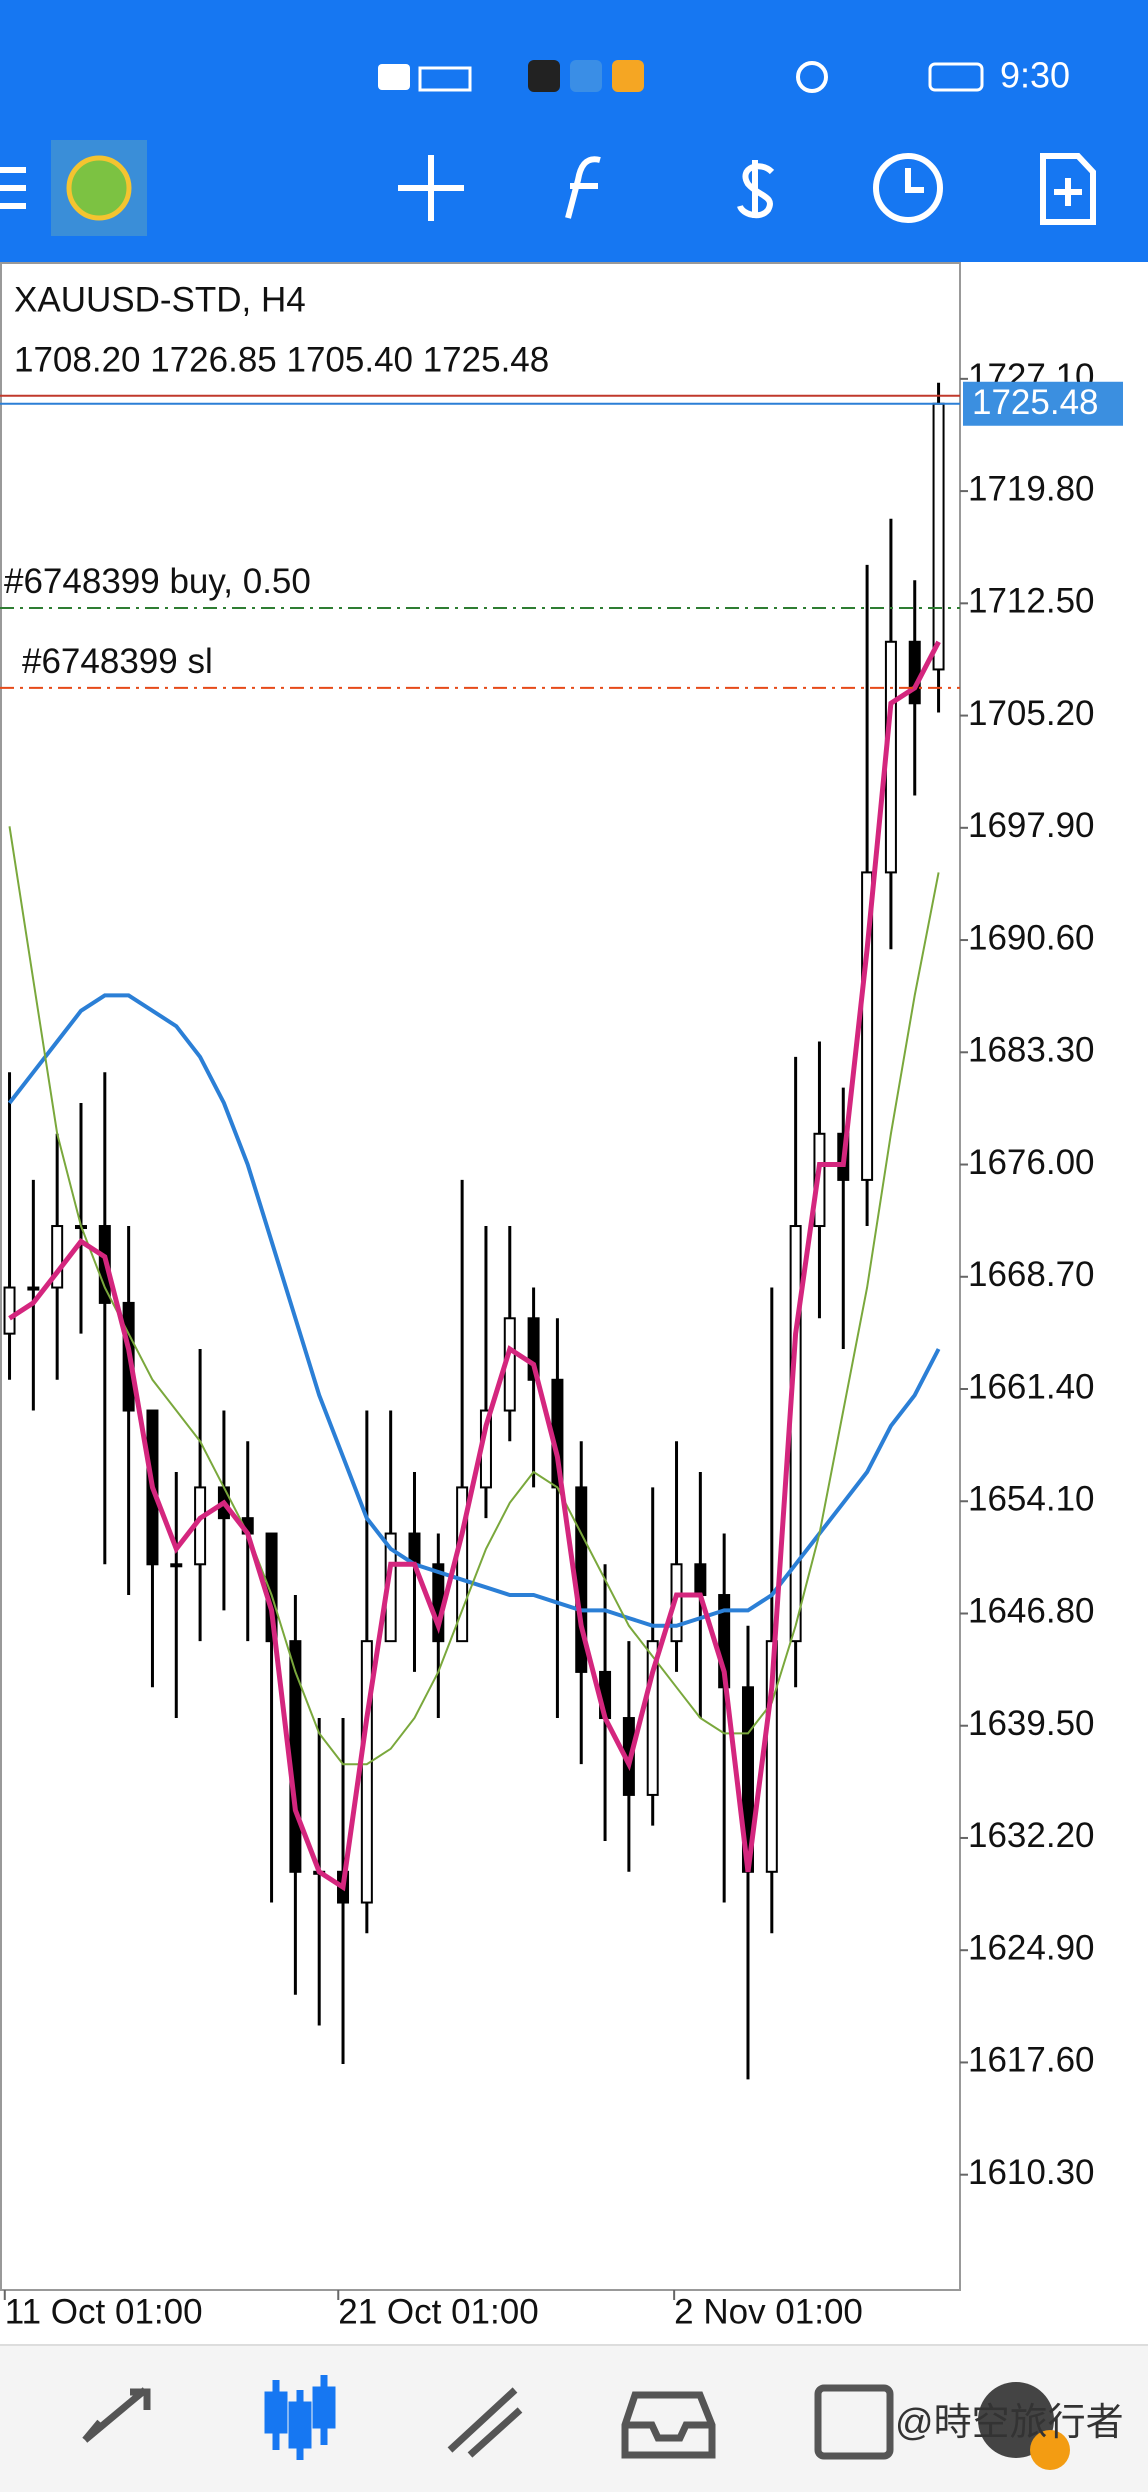 Image resolution: width=1148 pixels, height=2492 pixels. I want to click on nav-trade, so click(485, 2422).